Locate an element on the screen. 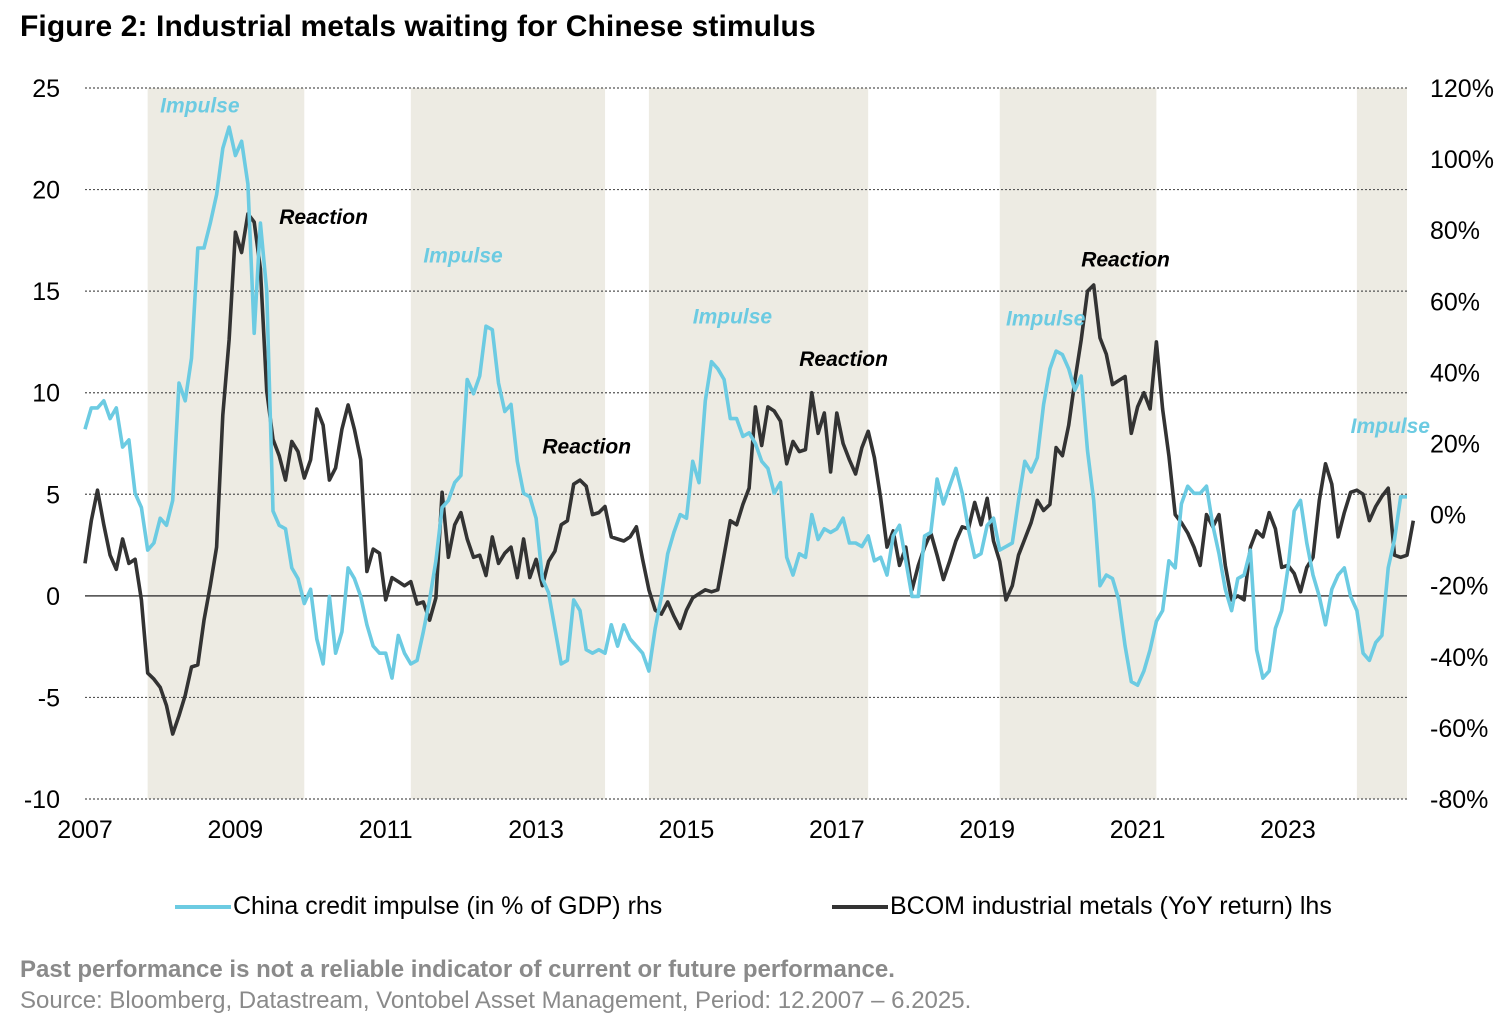 The height and width of the screenshot is (1032, 1500). right-tick-label: 40% is located at coordinates (1455, 373).